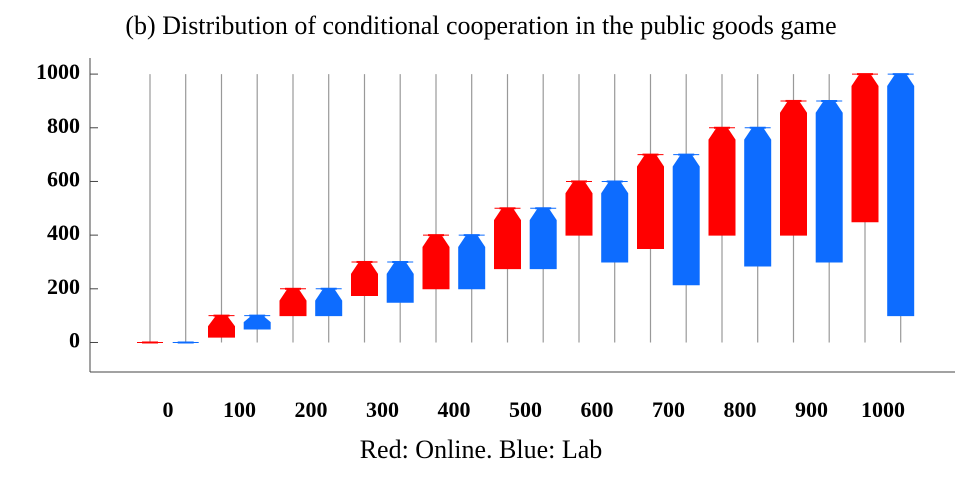 This screenshot has width=963, height=478. What do you see at coordinates (668, 409) in the screenshot?
I see `x-tick-label: 700` at bounding box center [668, 409].